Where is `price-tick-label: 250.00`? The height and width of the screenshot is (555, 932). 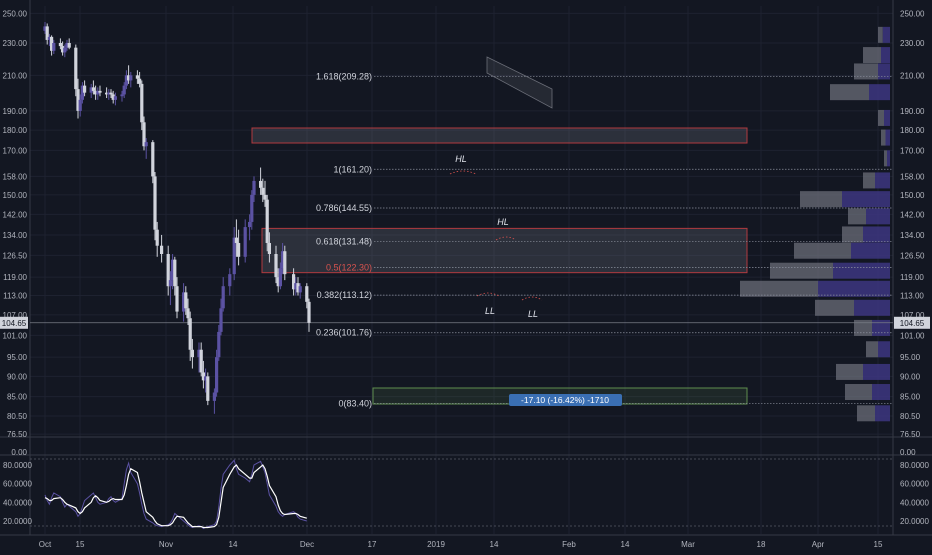
price-tick-label: 250.00 is located at coordinates (912, 13).